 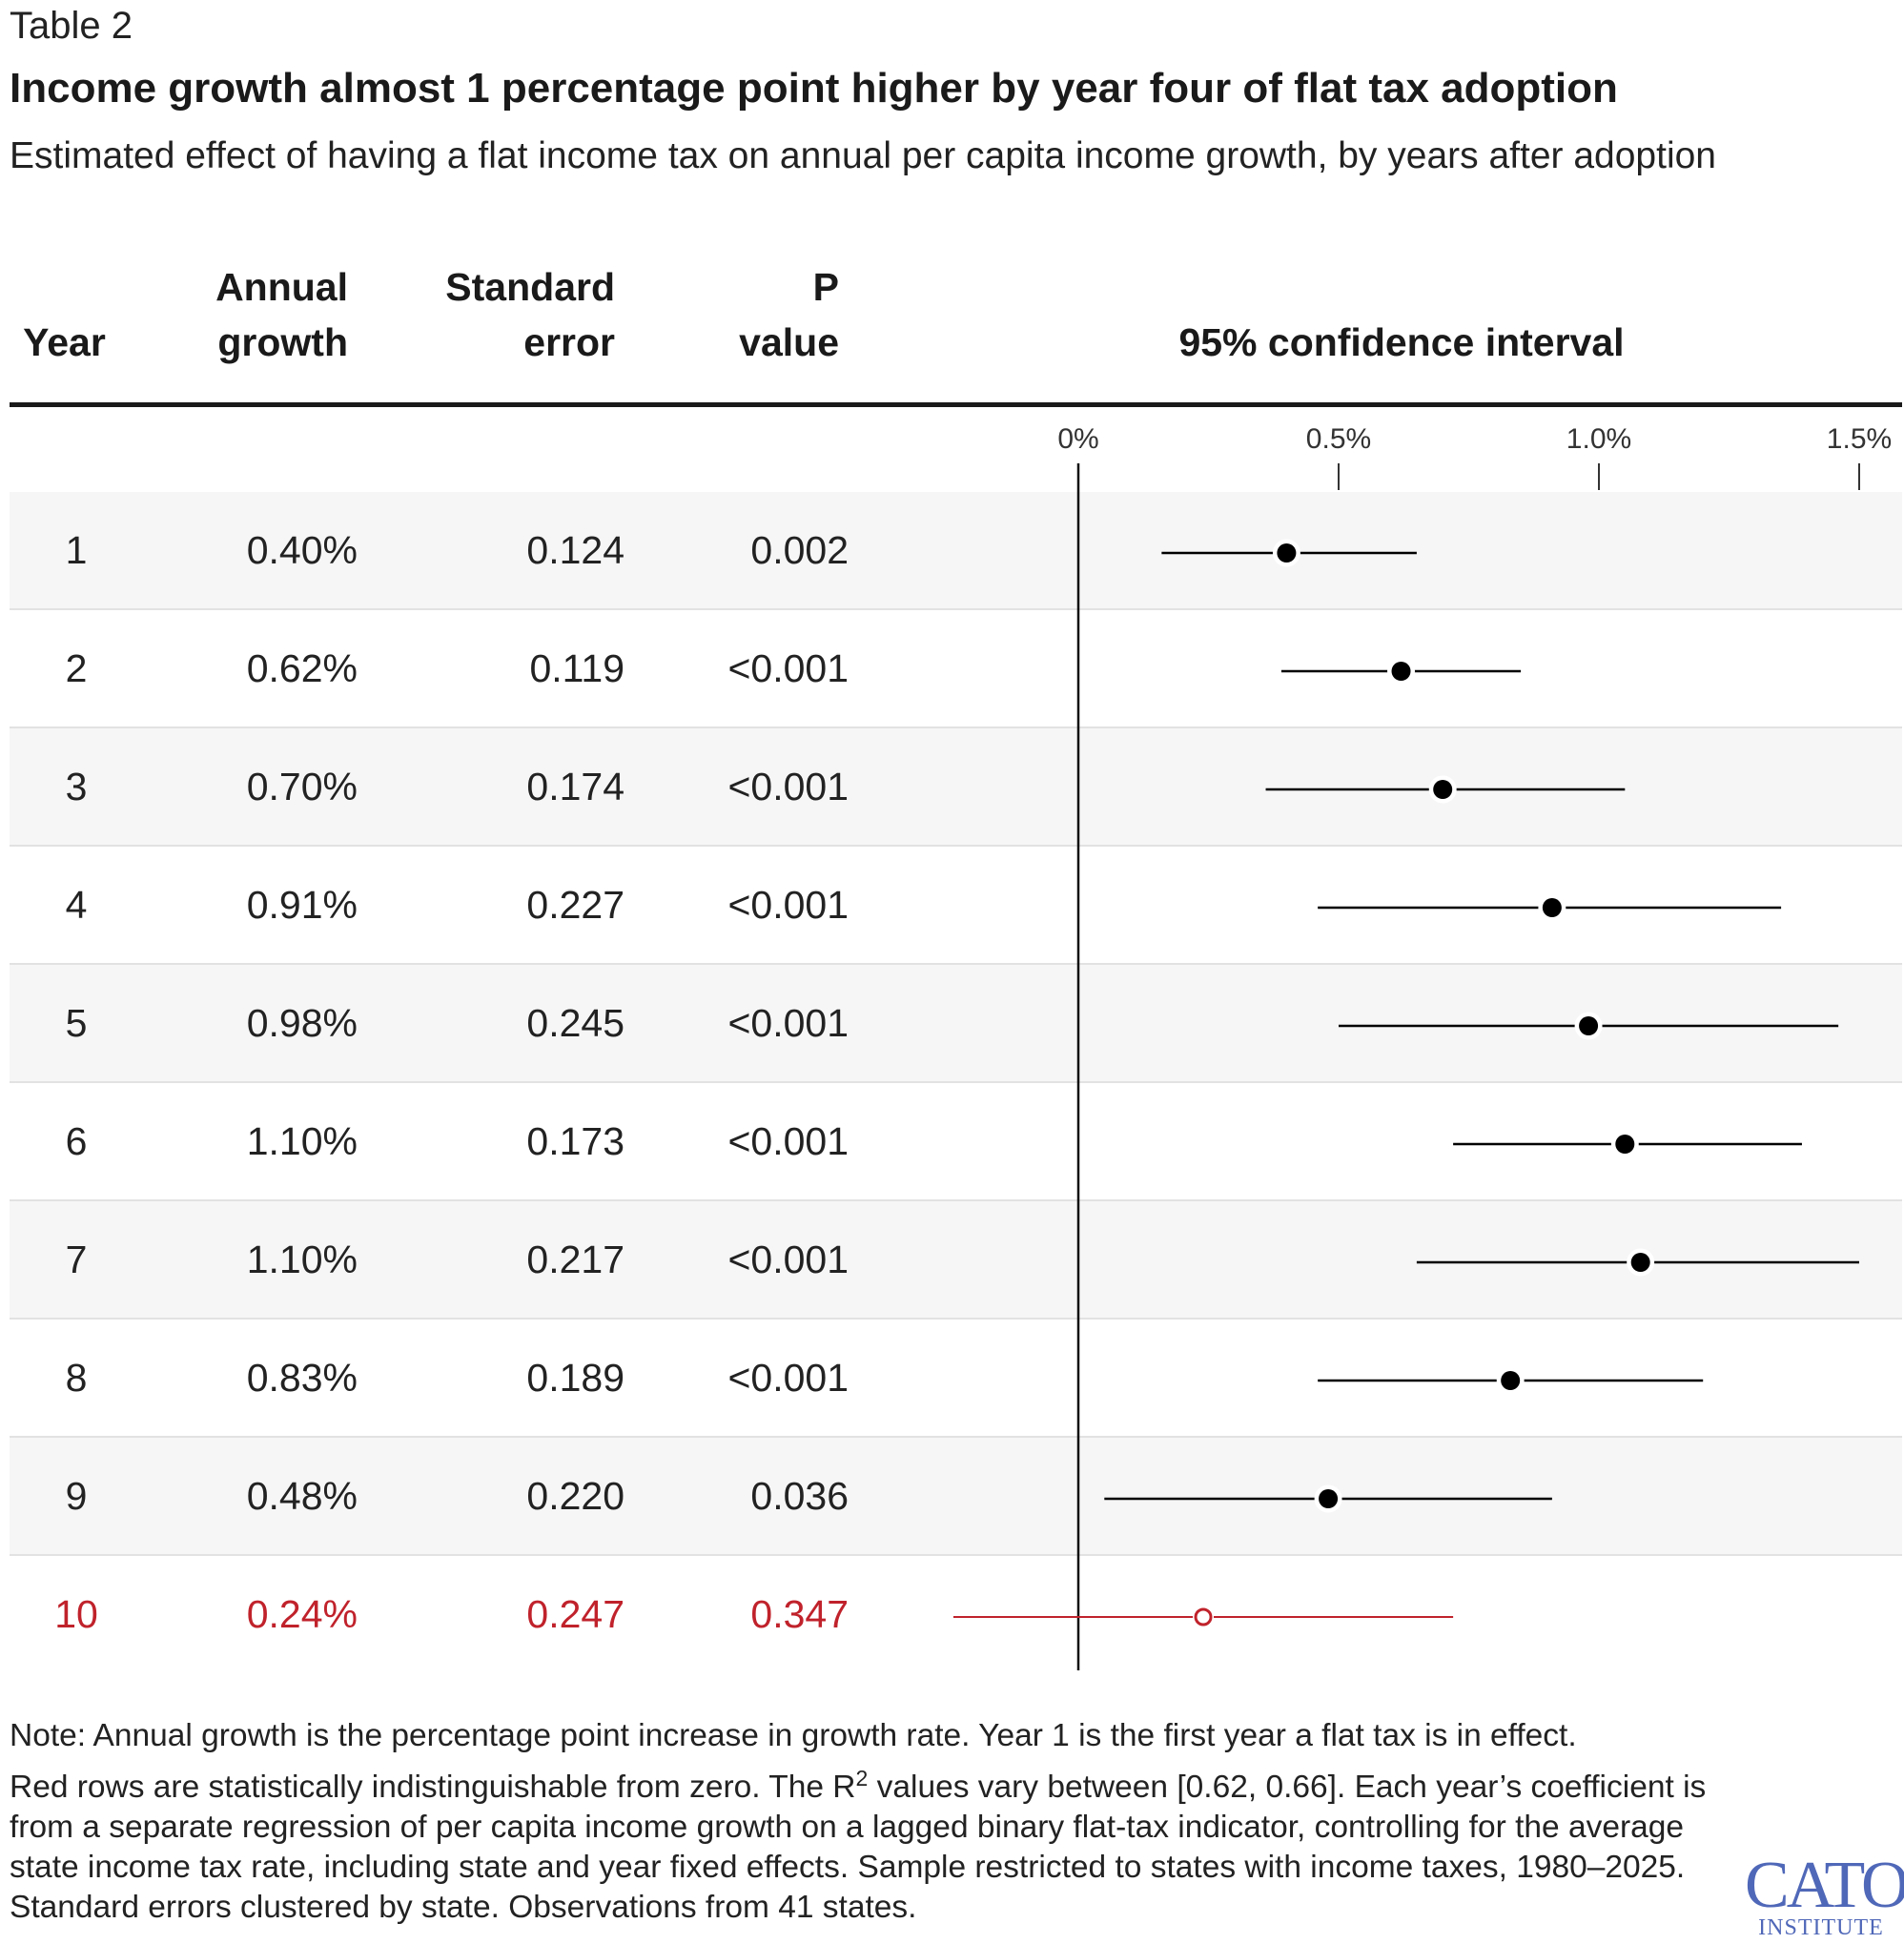 What do you see at coordinates (76, 1614) in the screenshot?
I see `year-cell: 10` at bounding box center [76, 1614].